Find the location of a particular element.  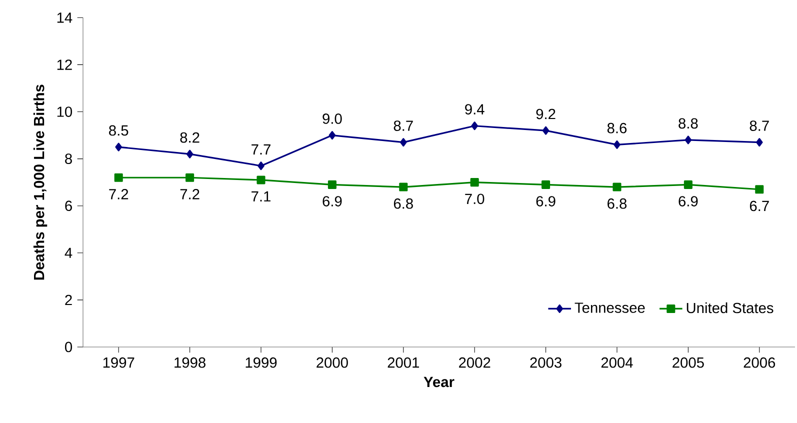

data-label: 7.7 is located at coordinates (261, 149).